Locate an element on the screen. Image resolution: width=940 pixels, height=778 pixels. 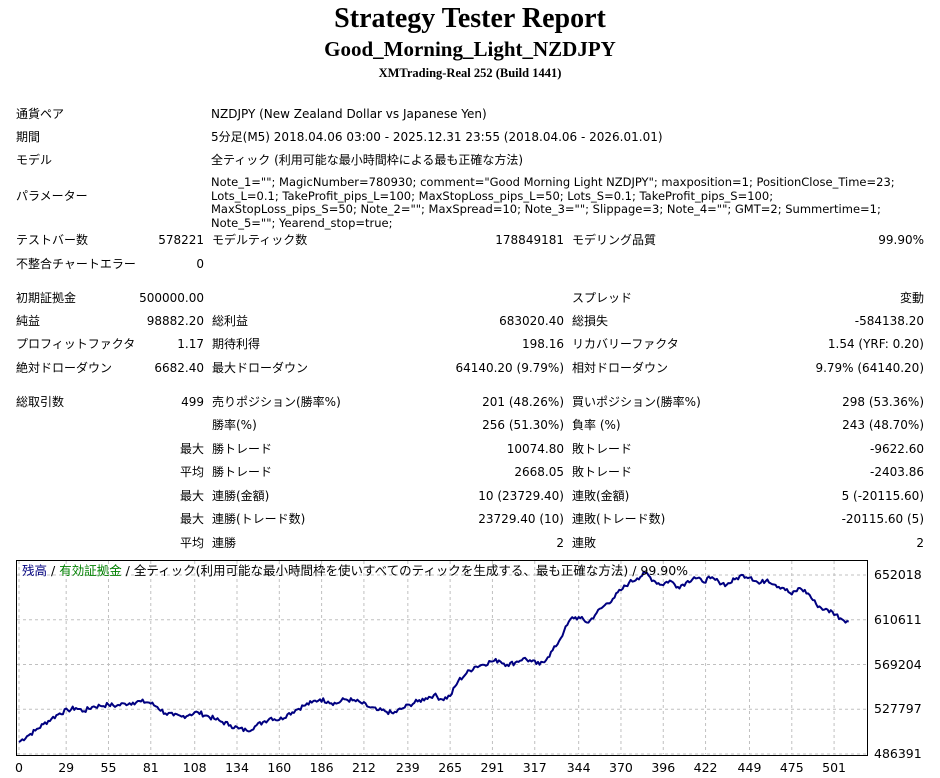
max-consec-win-value: 10 (23729.40) is located at coordinates (521, 496).